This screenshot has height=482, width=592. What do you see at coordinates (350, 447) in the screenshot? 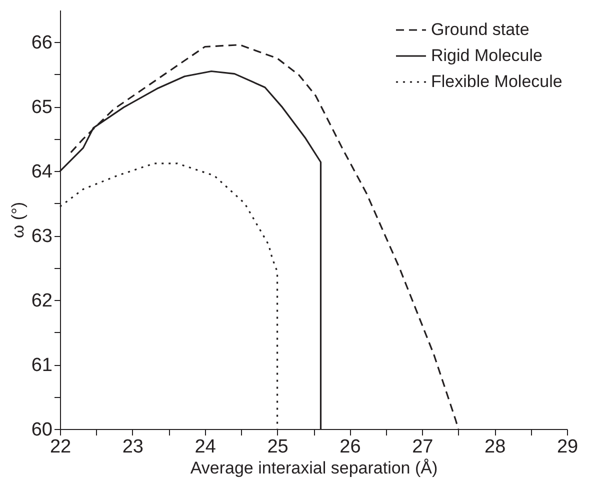
I see `x-tick-label: 26` at bounding box center [350, 447].